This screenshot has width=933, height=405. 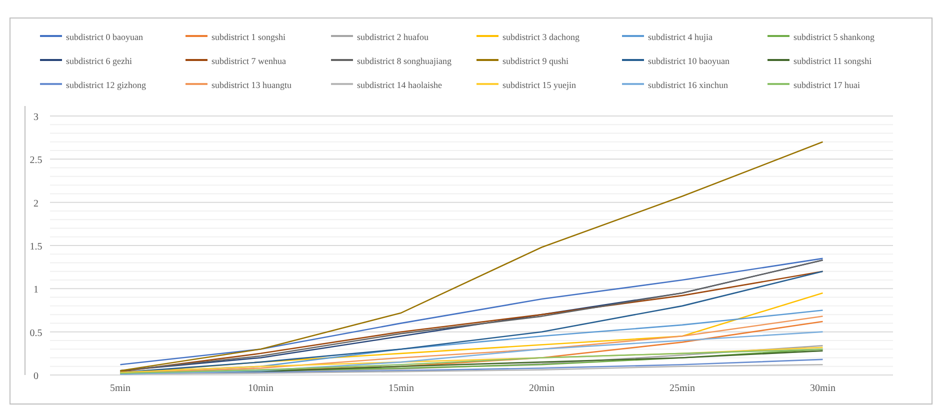 What do you see at coordinates (401, 388) in the screenshot?
I see `x-tick-label: 15min` at bounding box center [401, 388].